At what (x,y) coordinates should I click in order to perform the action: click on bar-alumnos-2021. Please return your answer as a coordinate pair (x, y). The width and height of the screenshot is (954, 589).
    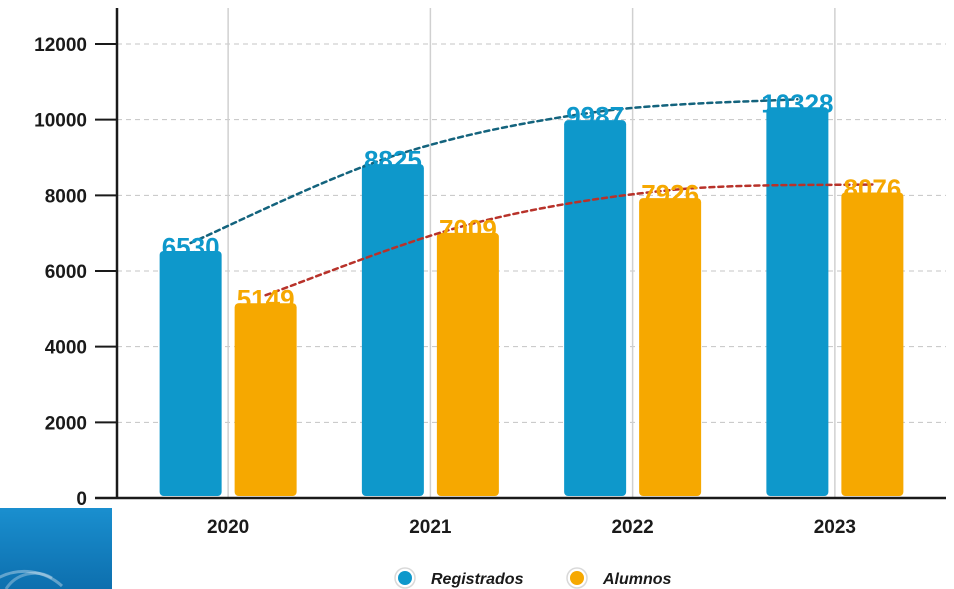
    Looking at the image, I should click on (467, 364).